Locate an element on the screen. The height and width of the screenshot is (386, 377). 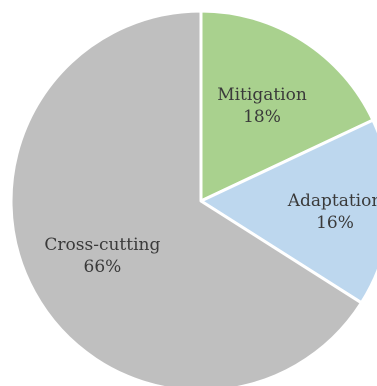
pie-value-label-cross-cutting: 66% is located at coordinates (103, 267).